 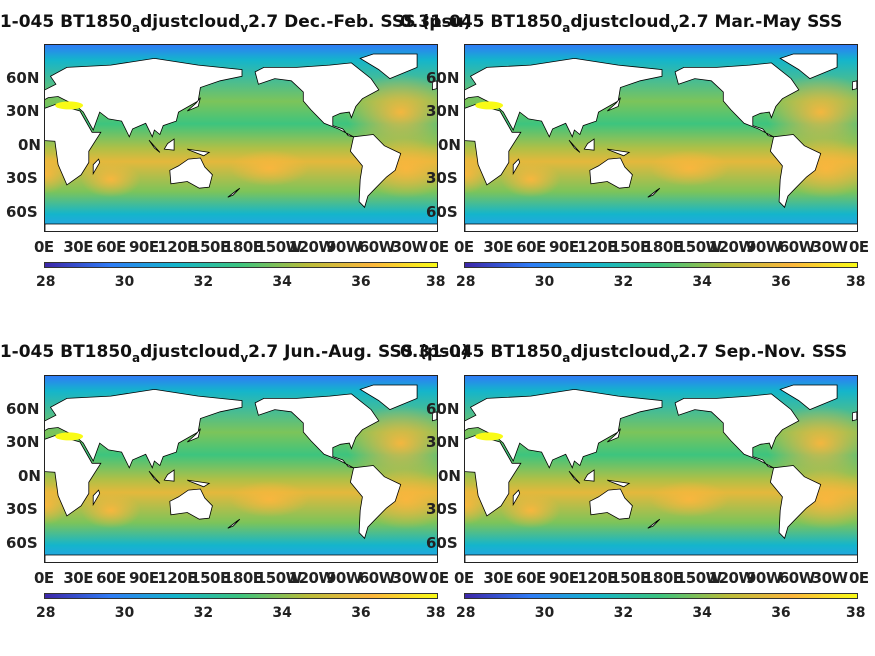 I want to click on lat-label: 60S, so click(x=442, y=542).